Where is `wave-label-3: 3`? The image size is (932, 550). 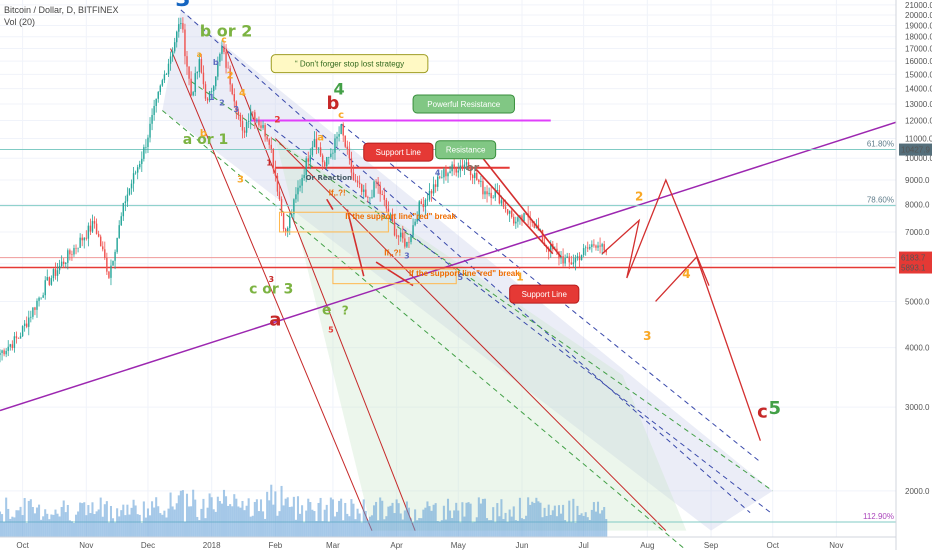
wave-label-3: 3 is located at coordinates (182, 6).